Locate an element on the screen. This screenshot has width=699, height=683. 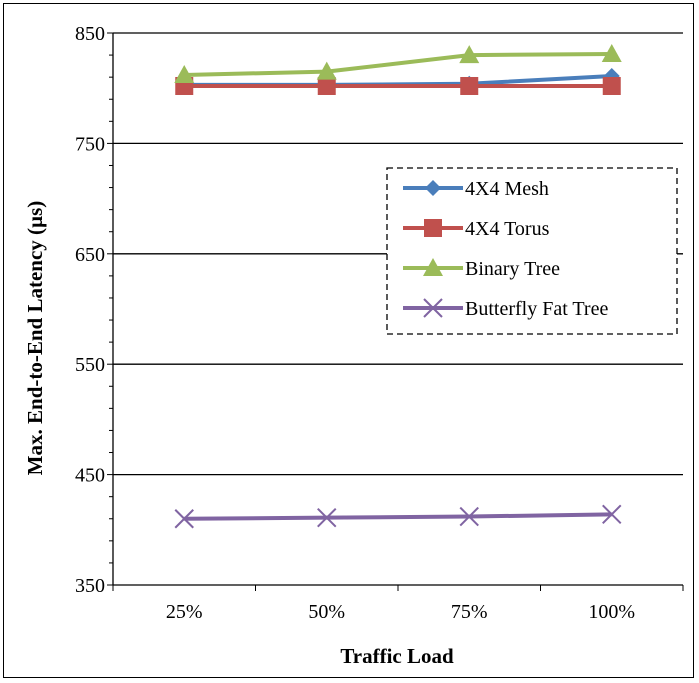
legend-item: 4X4 Torus is located at coordinates (476, 229).